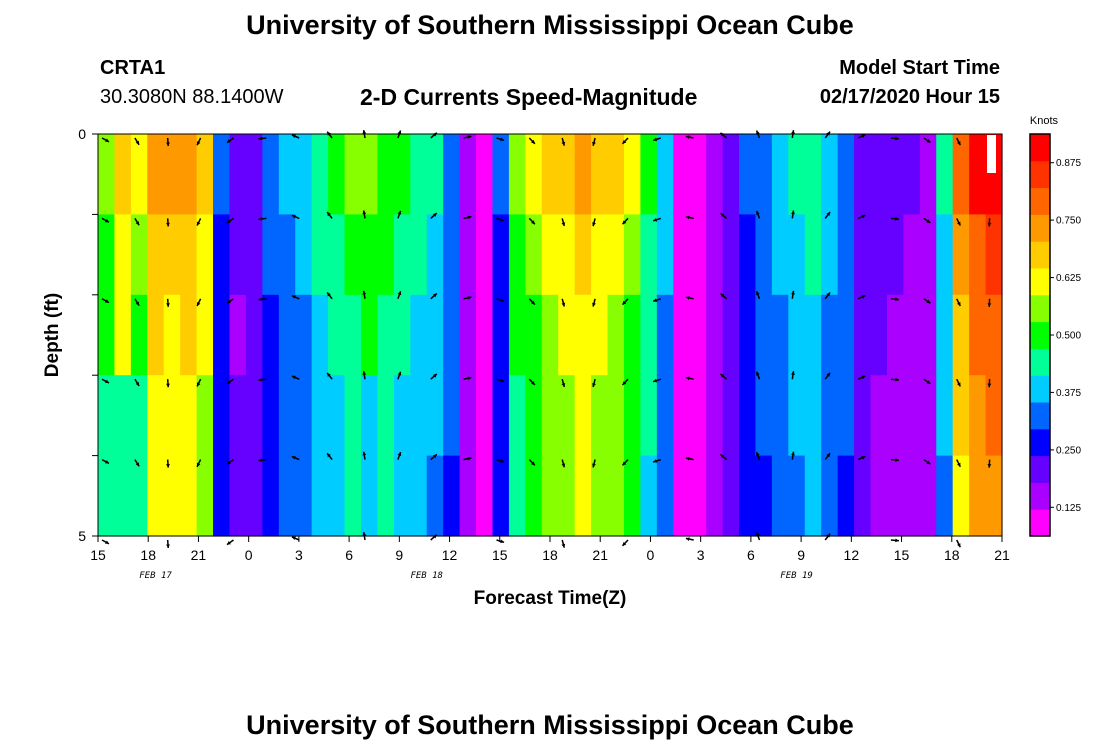  I want to click on colorbar-tick-label: 0.500, so click(1068, 336).